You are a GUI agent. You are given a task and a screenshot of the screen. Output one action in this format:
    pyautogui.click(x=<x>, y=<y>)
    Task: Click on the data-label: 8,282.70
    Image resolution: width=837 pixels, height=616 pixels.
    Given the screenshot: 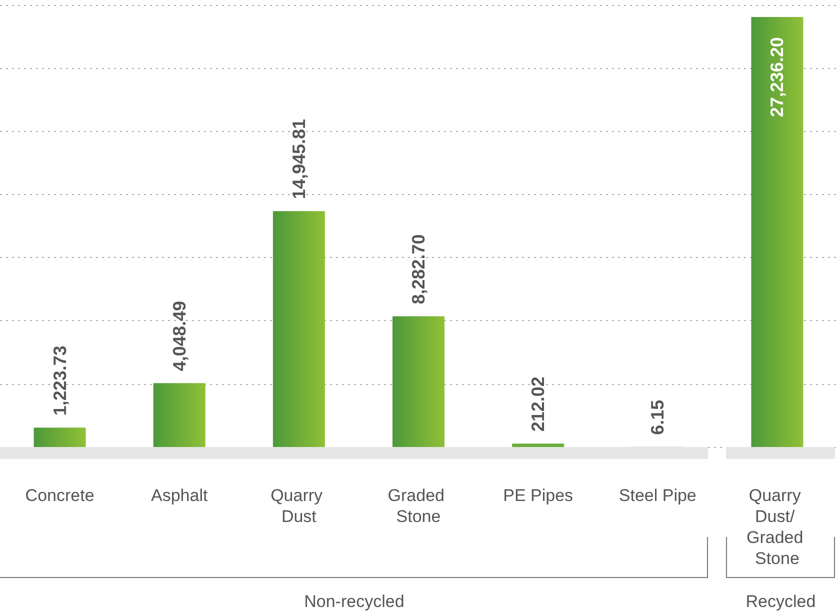 What is the action you would take?
    pyautogui.click(x=418, y=269)
    